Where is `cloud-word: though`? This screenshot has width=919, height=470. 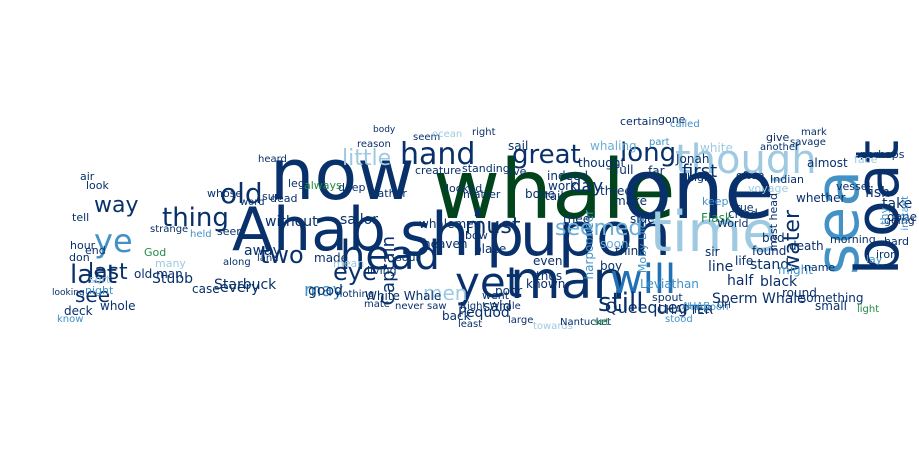
cloud-word: though is located at coordinates (746, 160).